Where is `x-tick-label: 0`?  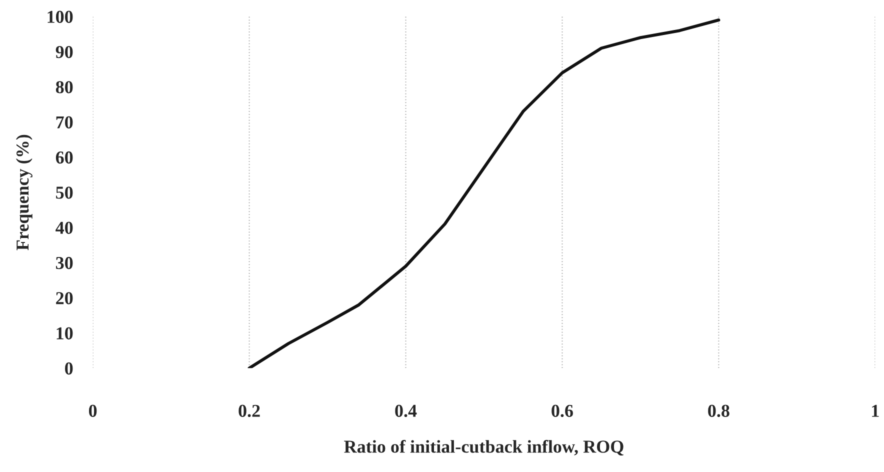 x-tick-label: 0 is located at coordinates (92, 410).